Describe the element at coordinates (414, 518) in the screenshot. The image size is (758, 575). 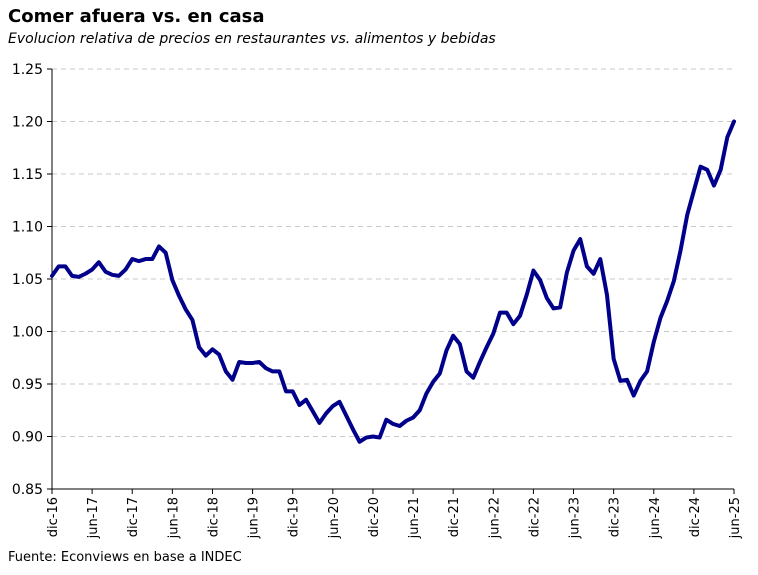
I see `x-tick-label: jun-21` at that location.